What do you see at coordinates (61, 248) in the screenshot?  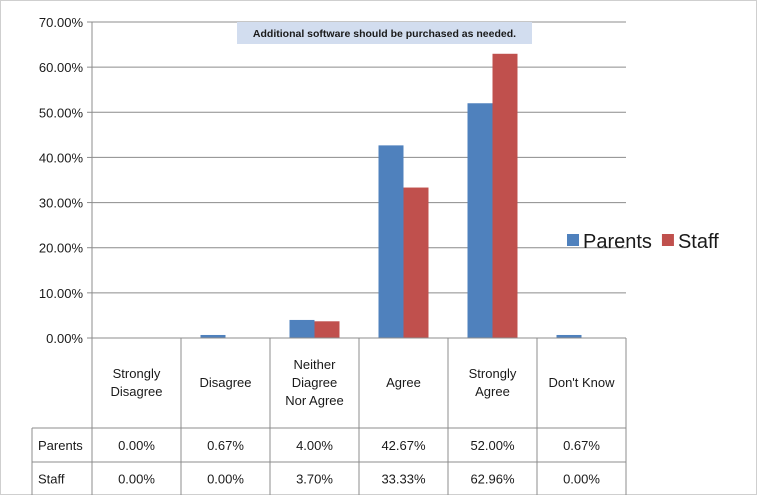 I see `y-tick-label: 20.00%` at bounding box center [61, 248].